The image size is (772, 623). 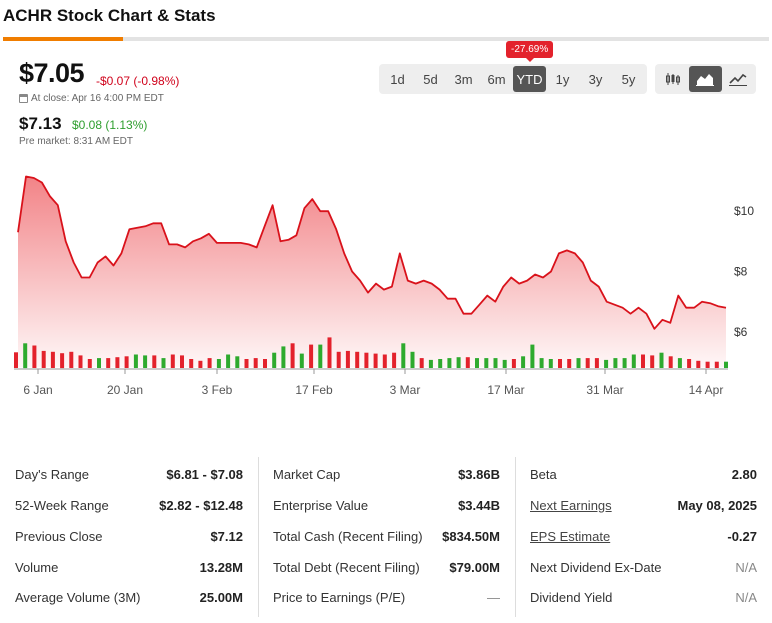 What do you see at coordinates (596, 567) in the screenshot?
I see `stat-label: Next Dividend Ex-Date` at bounding box center [596, 567].